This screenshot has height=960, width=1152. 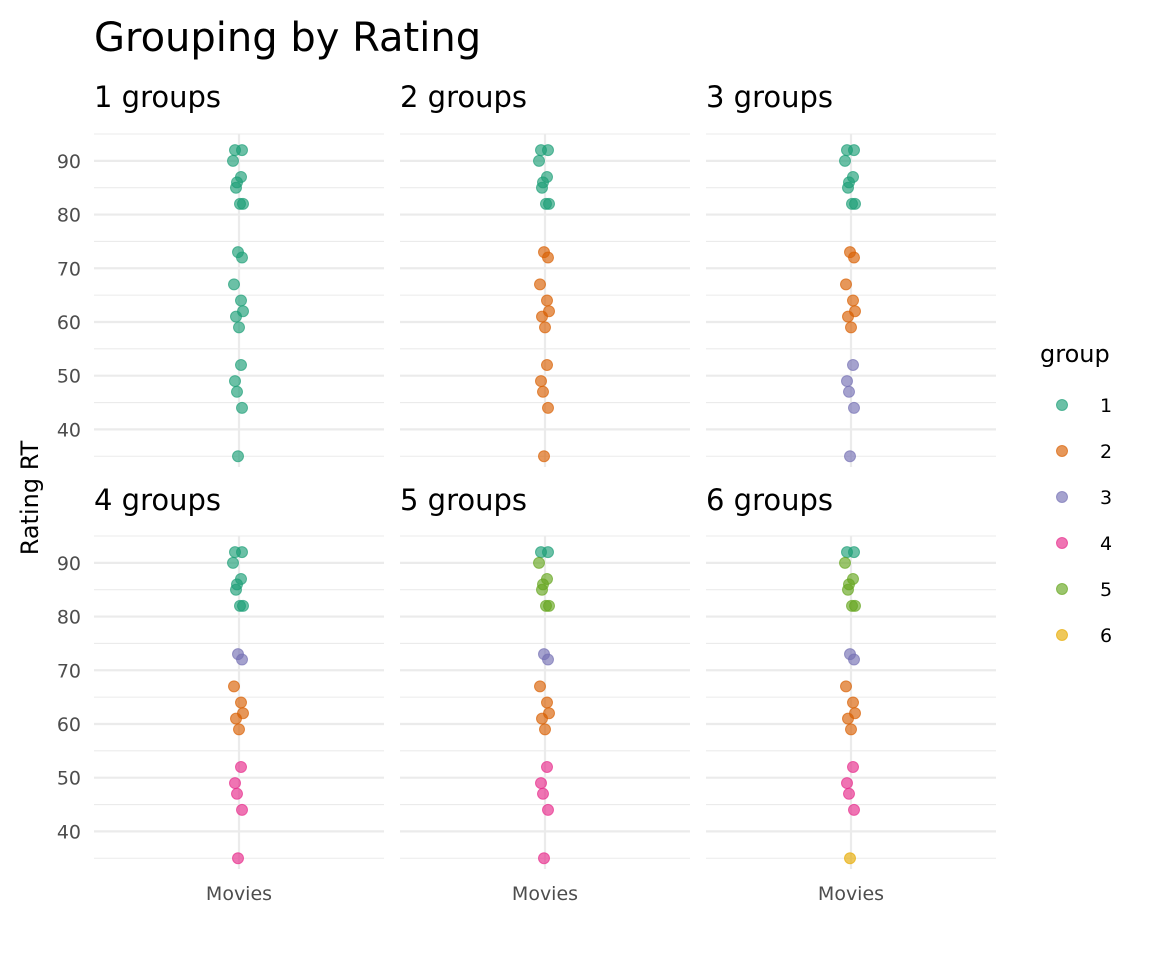 I want to click on legend-label: 1, so click(x=1106, y=406).